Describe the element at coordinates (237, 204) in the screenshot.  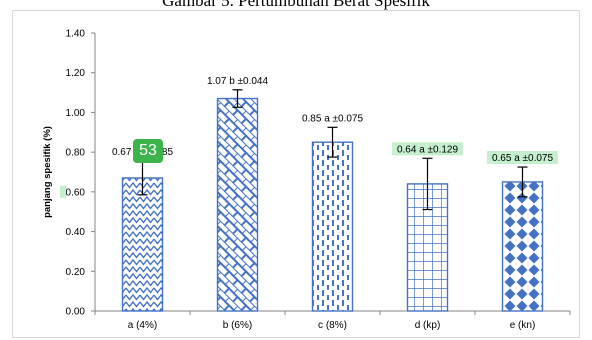
I see `bar-b` at that location.